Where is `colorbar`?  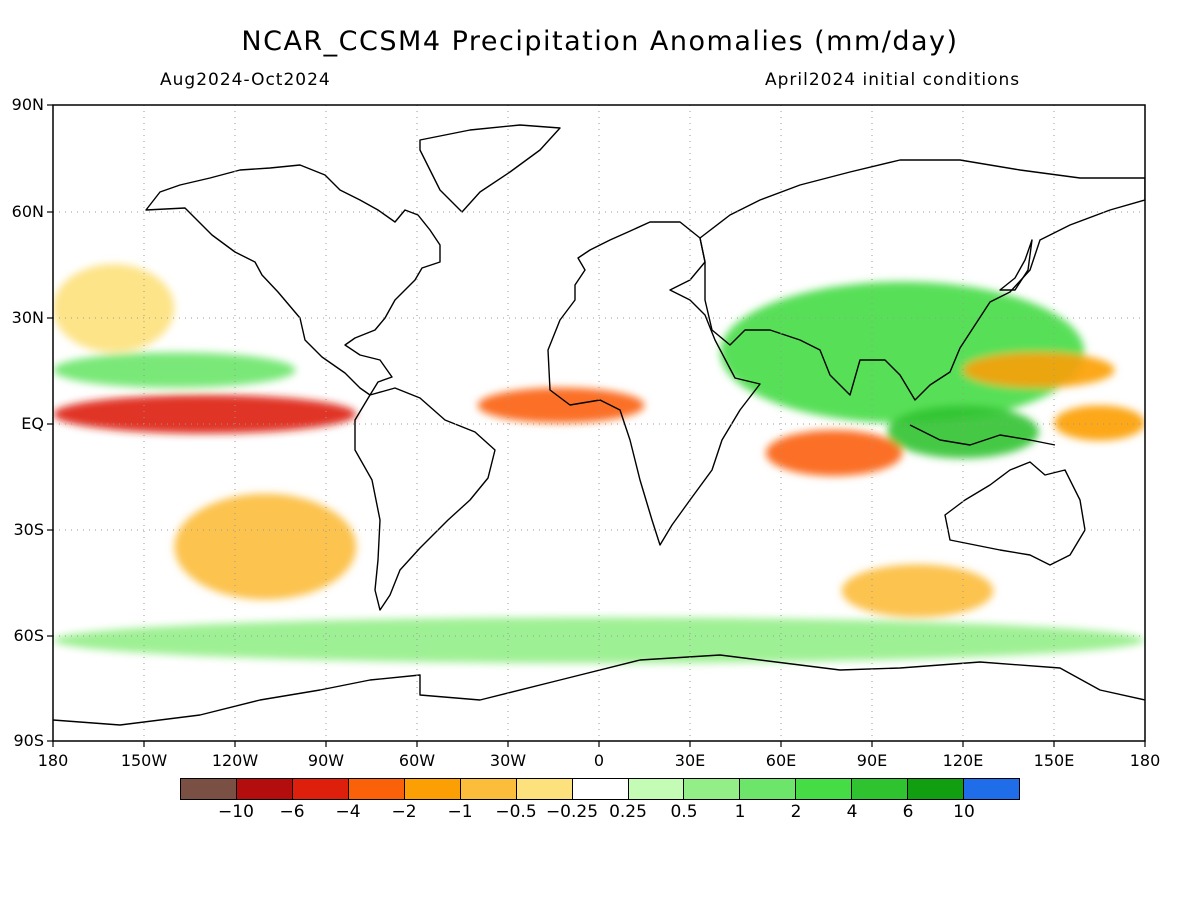
colorbar is located at coordinates (600, 789).